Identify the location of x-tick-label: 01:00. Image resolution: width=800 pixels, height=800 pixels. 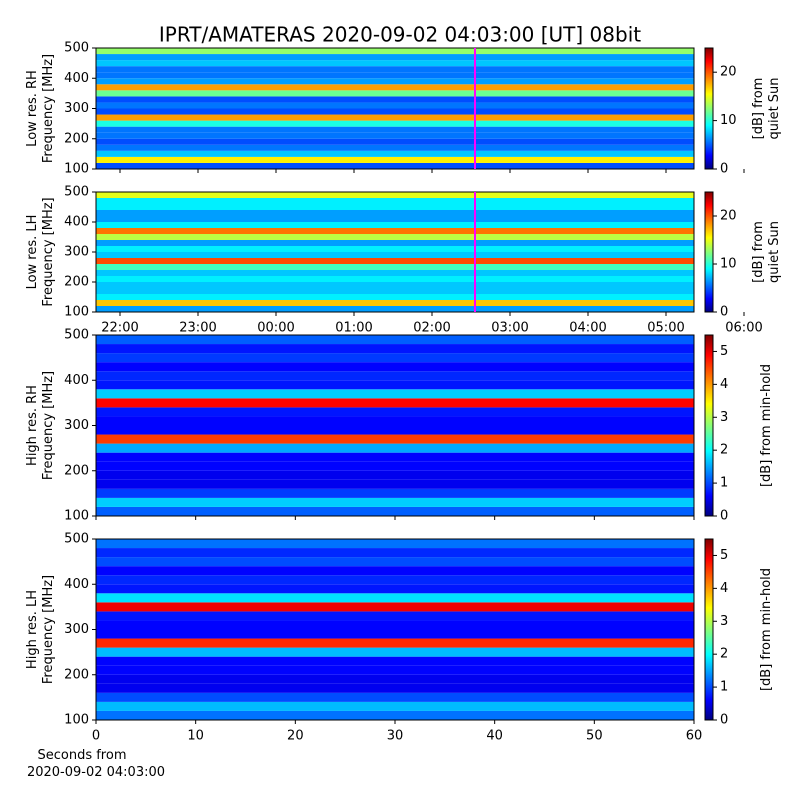
(353, 328).